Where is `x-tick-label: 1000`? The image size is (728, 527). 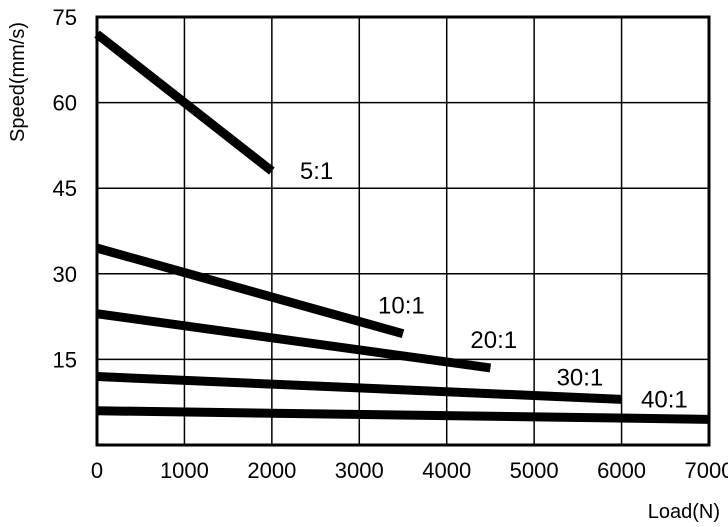
x-tick-label: 1000 is located at coordinates (184, 470).